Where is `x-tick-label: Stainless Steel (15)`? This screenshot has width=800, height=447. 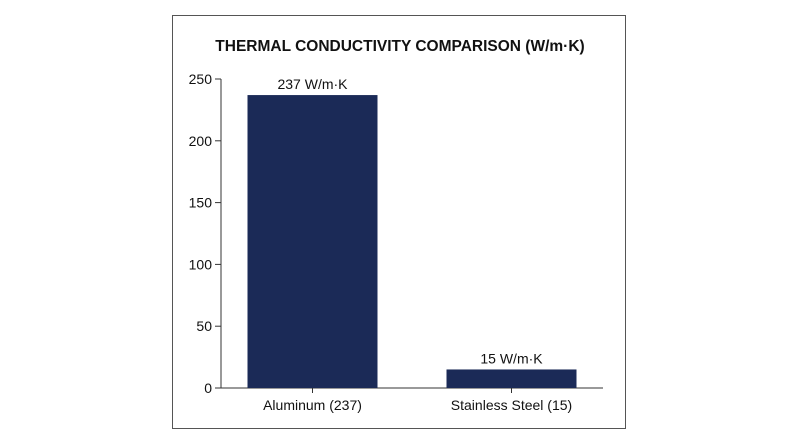 x-tick-label: Stainless Steel (15) is located at coordinates (511, 405).